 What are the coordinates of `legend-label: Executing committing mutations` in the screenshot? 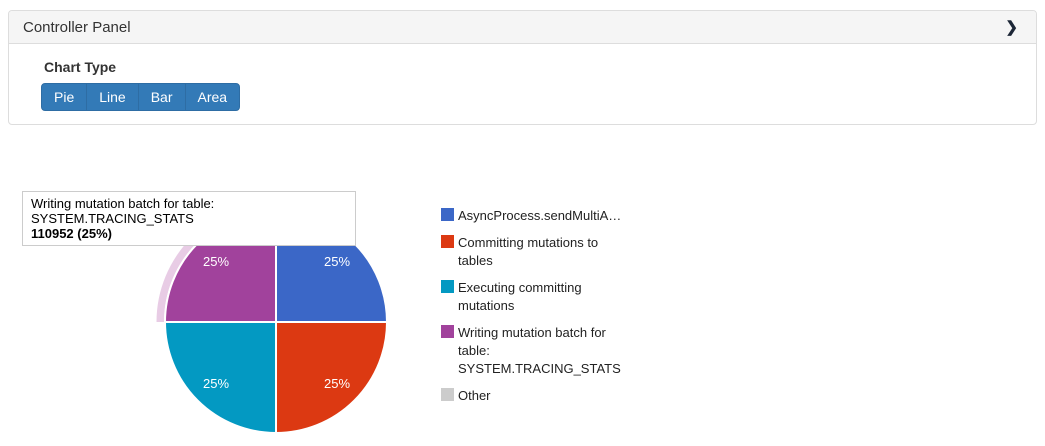 It's located at (520, 296).